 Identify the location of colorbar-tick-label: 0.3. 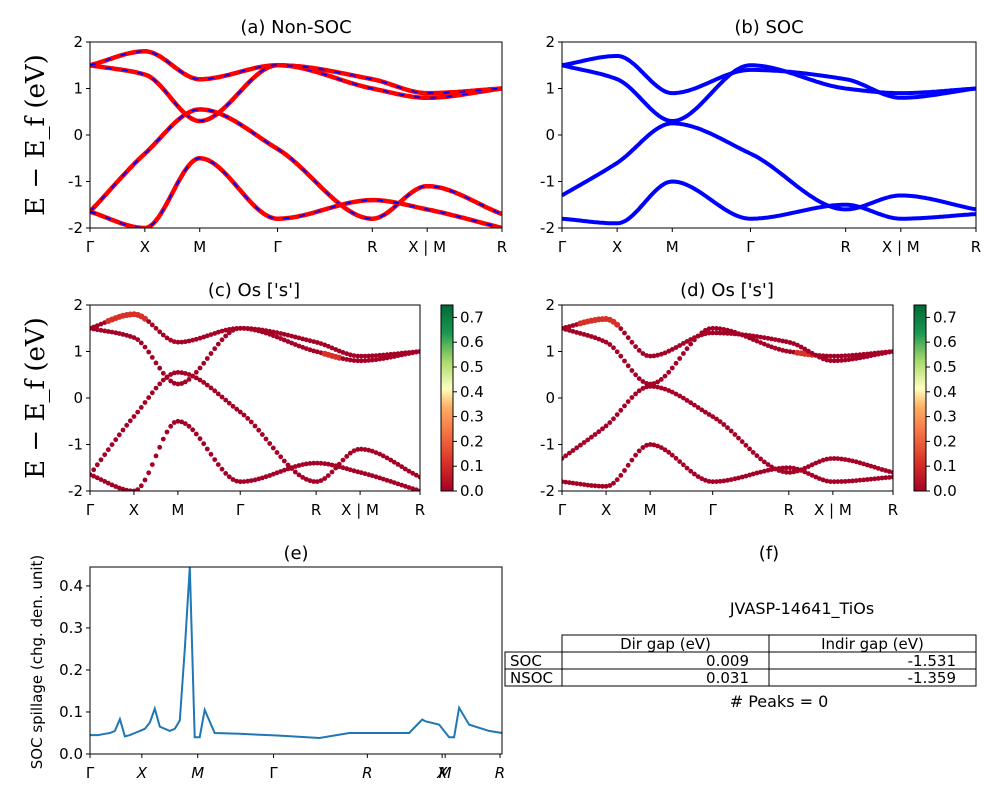
(472, 417).